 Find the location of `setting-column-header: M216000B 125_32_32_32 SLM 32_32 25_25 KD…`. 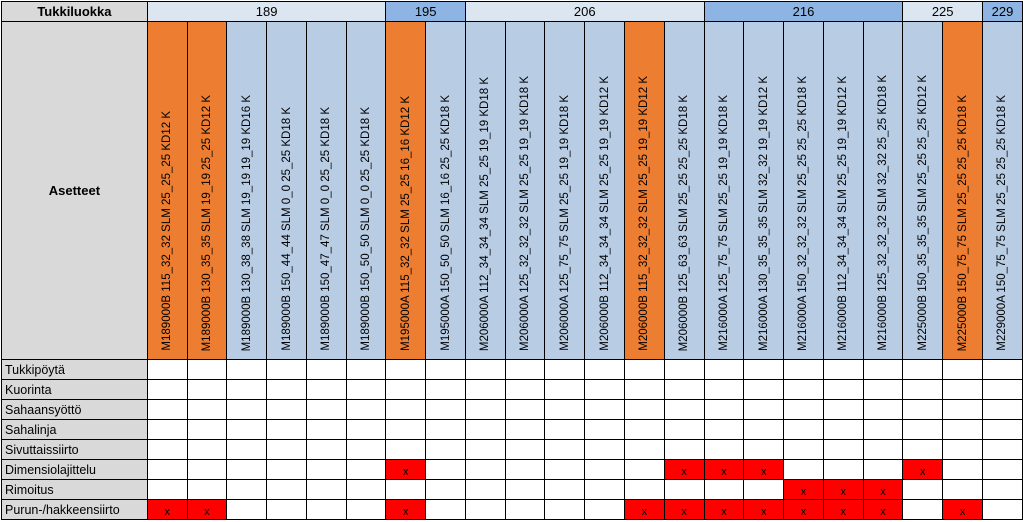

setting-column-header: M216000B 125_32_32_32 SLM 32_32 25_25 KD… is located at coordinates (883, 190).